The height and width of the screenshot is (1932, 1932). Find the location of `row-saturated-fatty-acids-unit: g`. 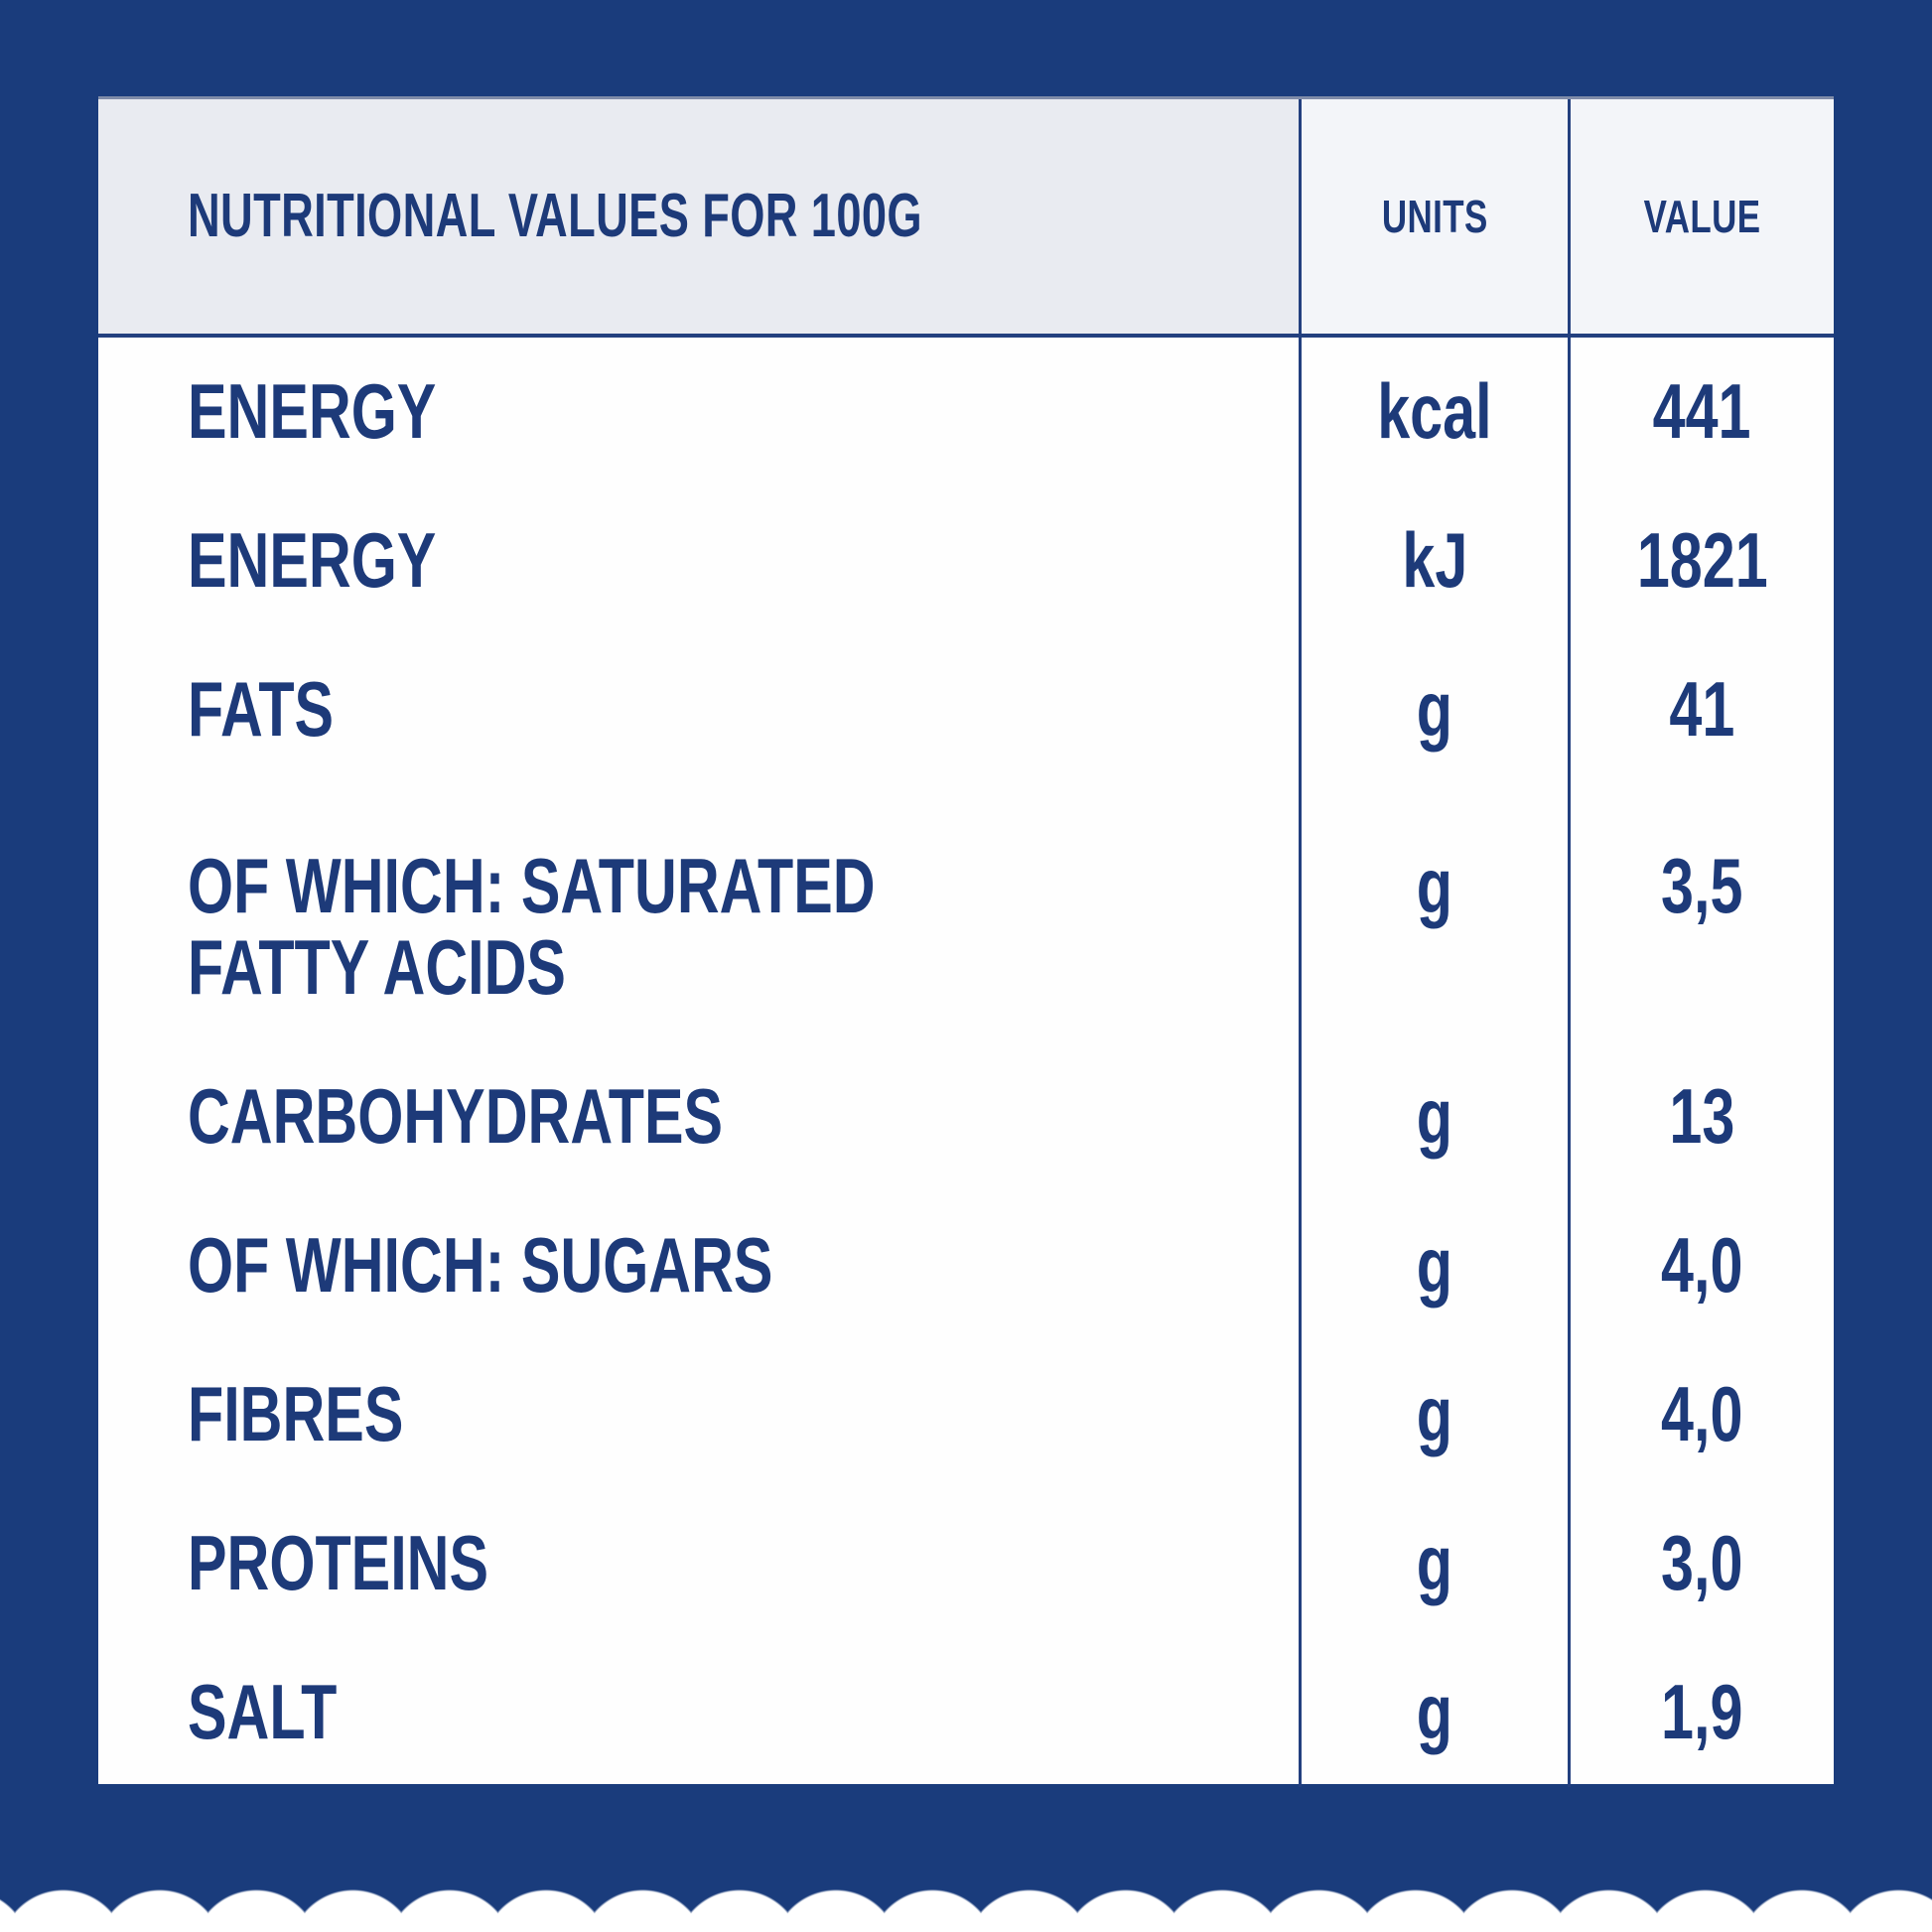

row-saturated-fatty-acids-unit: g is located at coordinates (1433, 913).